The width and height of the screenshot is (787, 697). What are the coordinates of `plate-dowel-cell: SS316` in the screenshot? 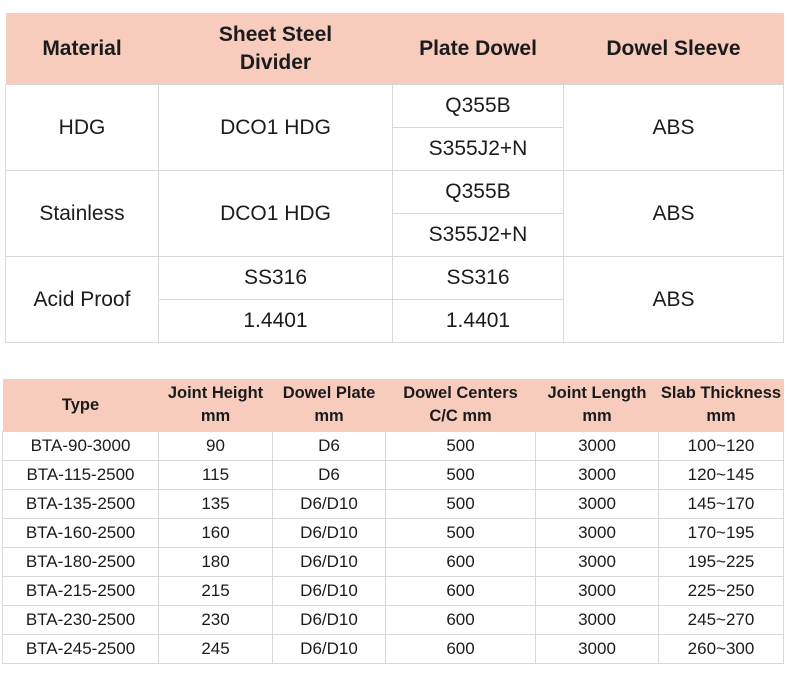 It's located at (478, 278).